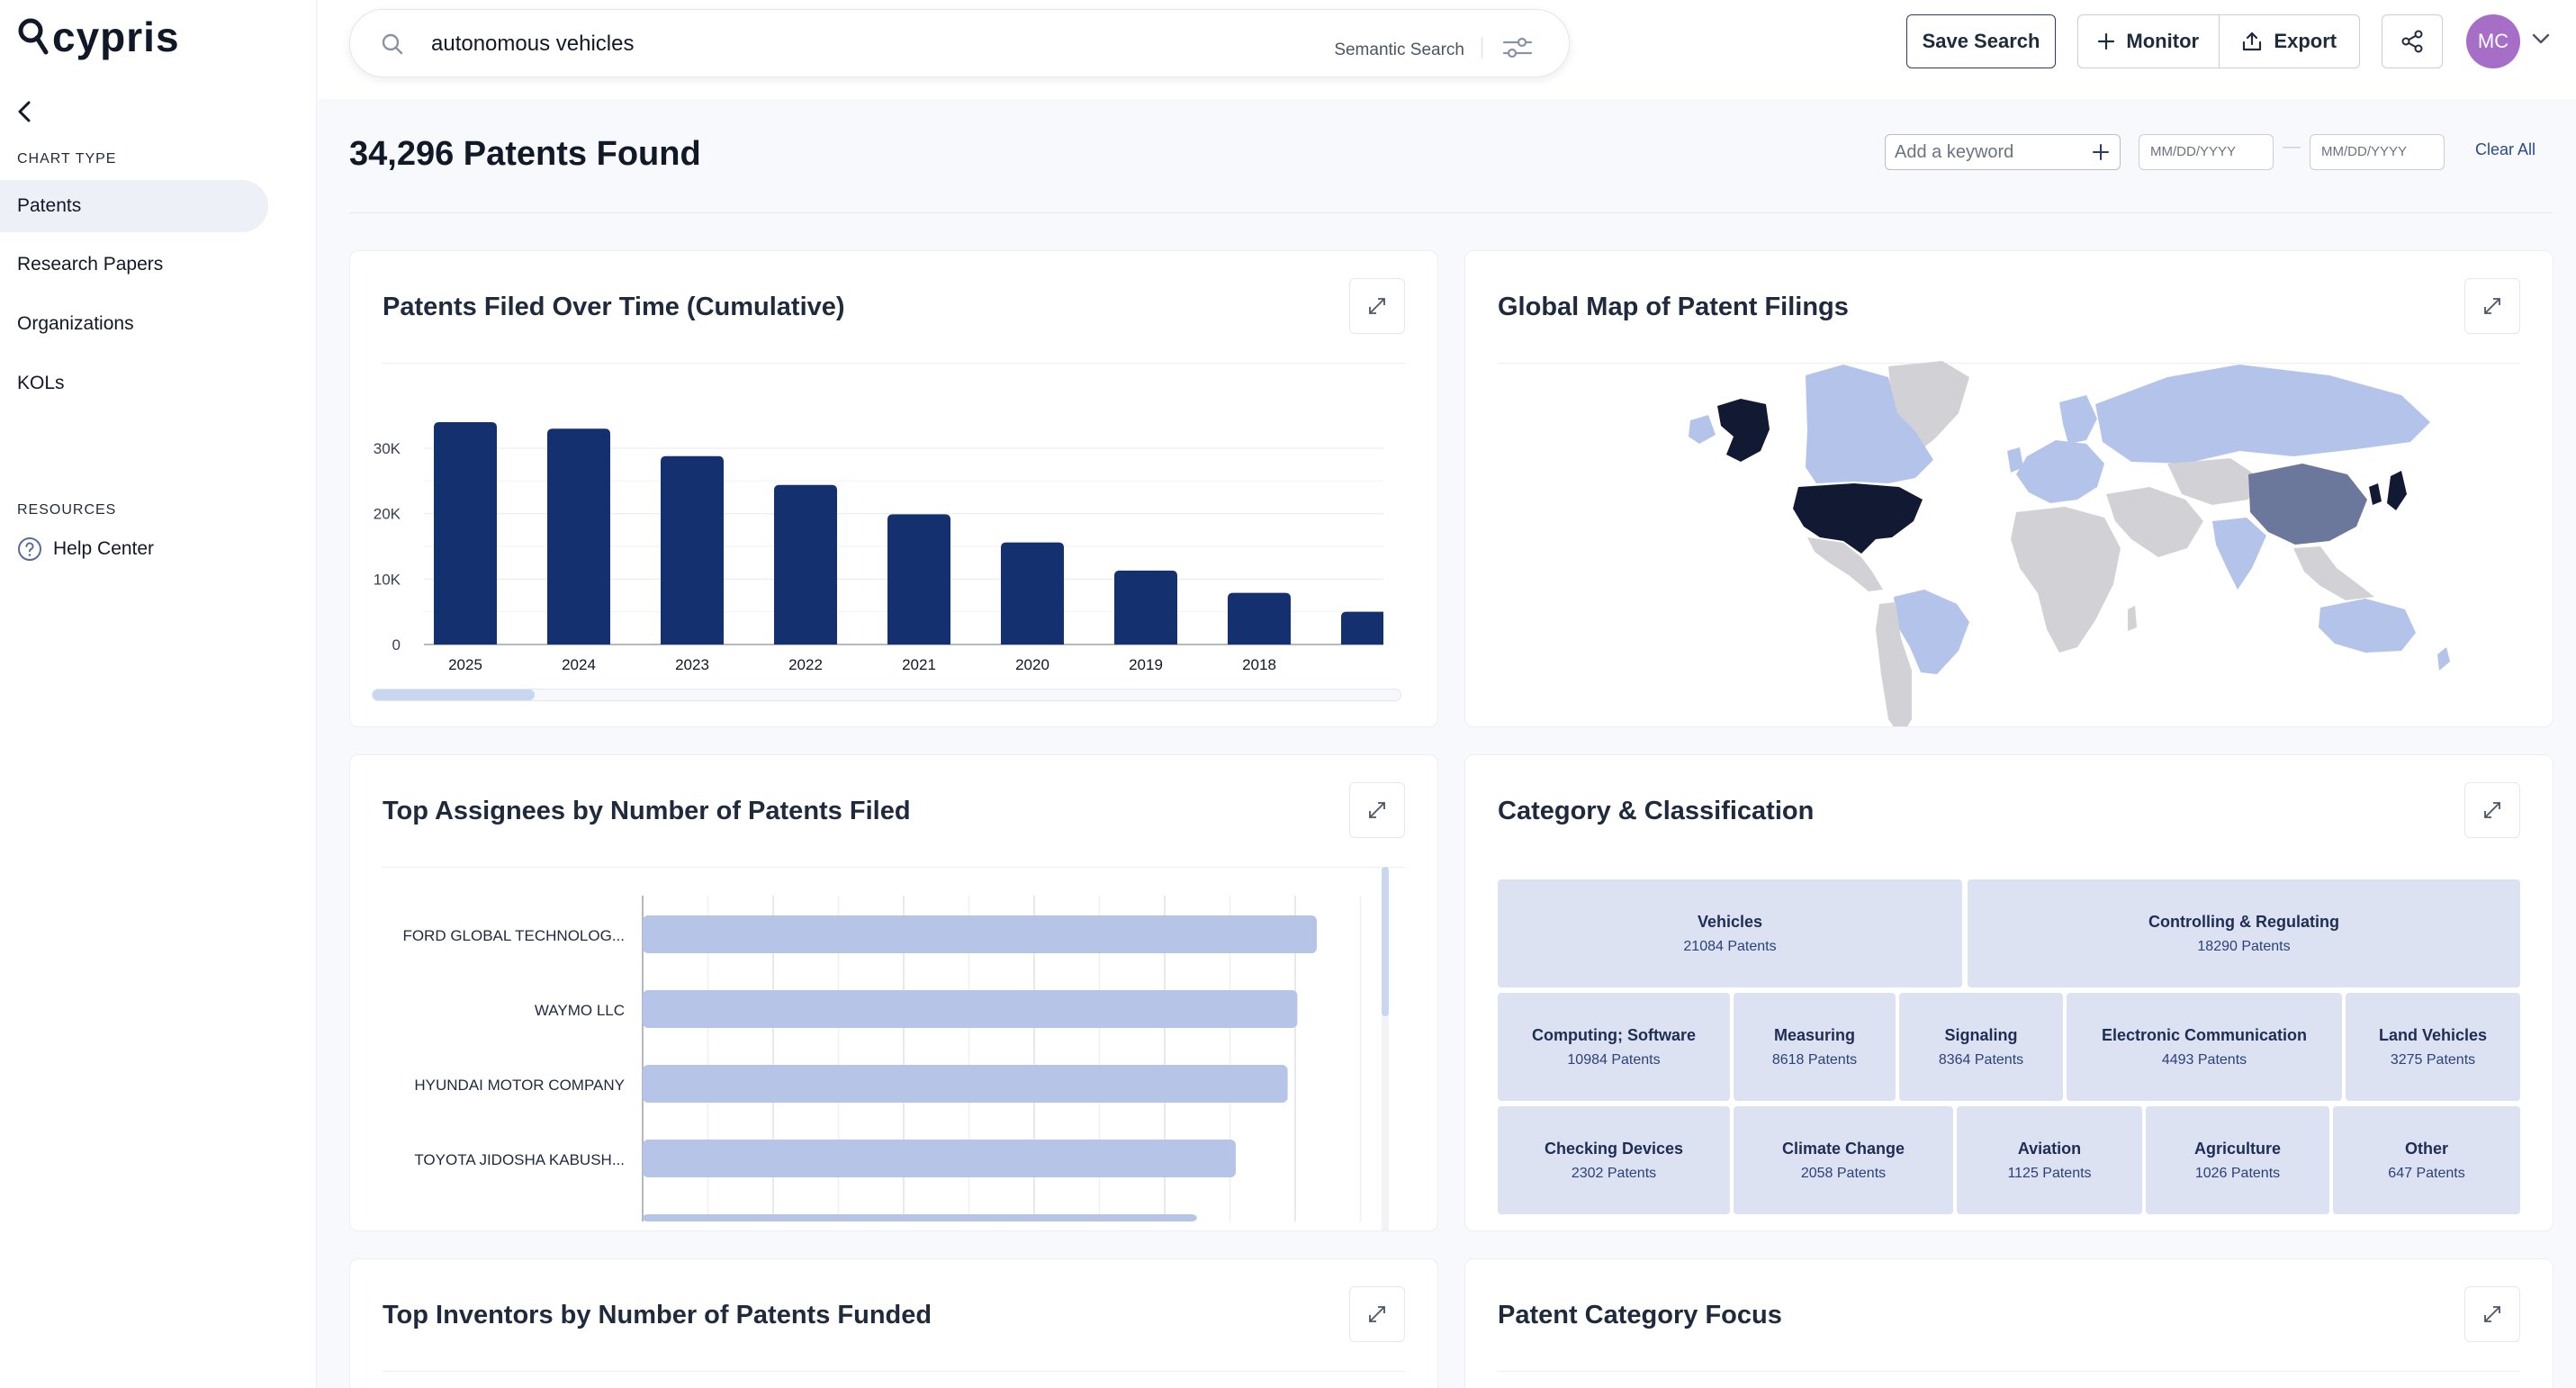 The image size is (2576, 1388). What do you see at coordinates (1730, 933) in the screenshot?
I see `category-tile-vehicles: Vehicles 21084 Patents` at bounding box center [1730, 933].